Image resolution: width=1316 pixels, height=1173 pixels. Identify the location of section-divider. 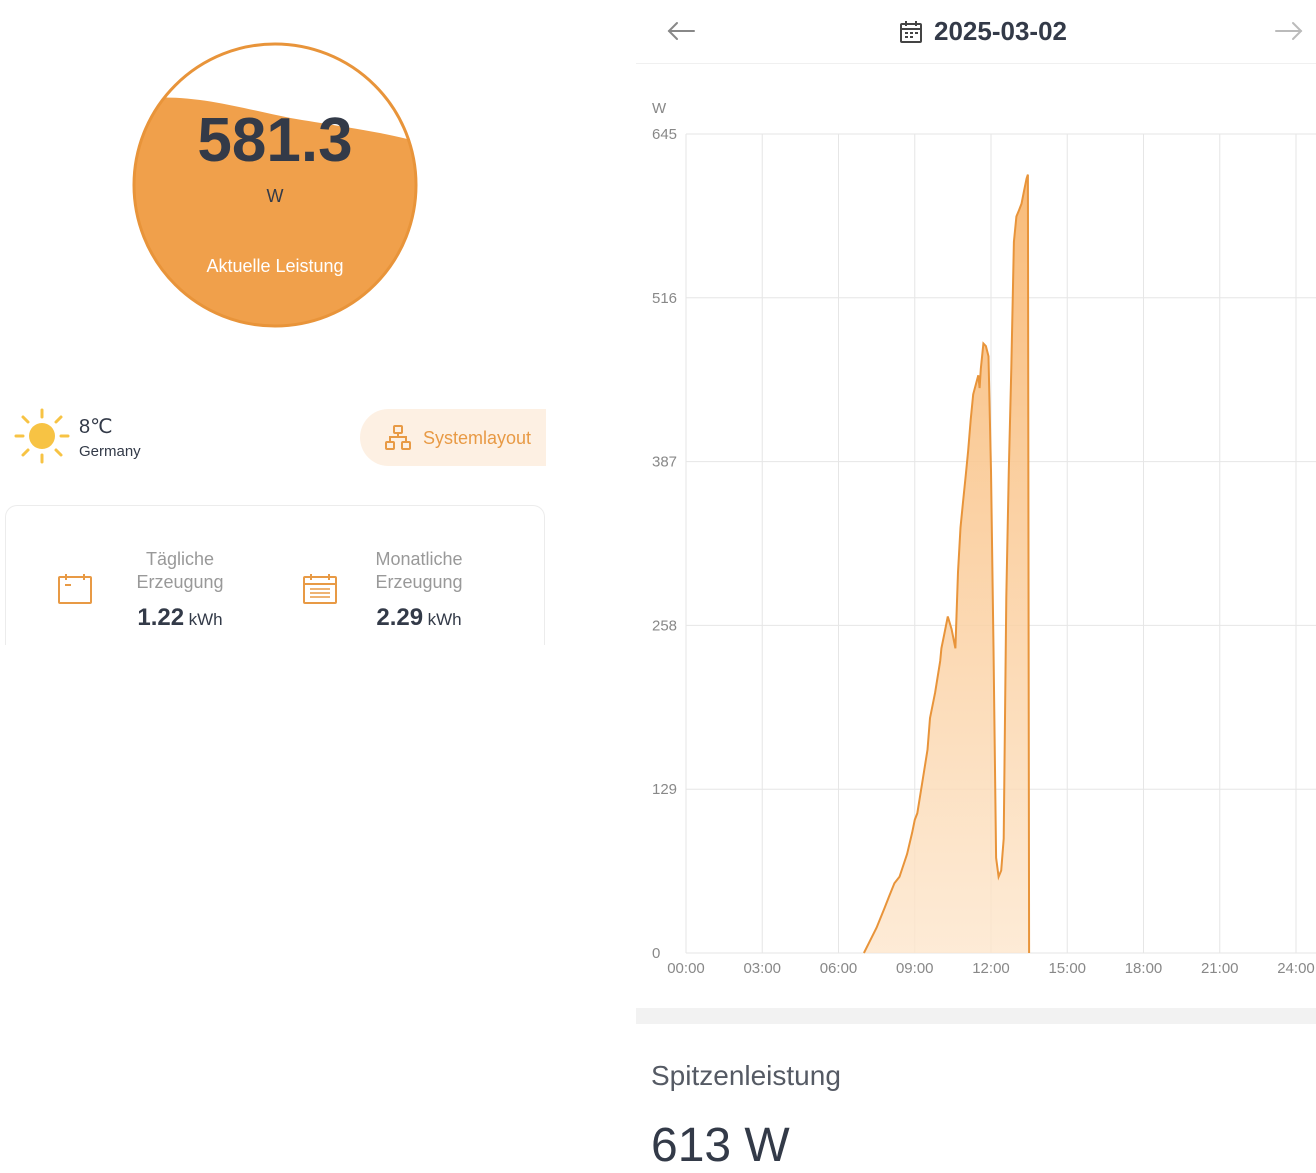
(976, 1016).